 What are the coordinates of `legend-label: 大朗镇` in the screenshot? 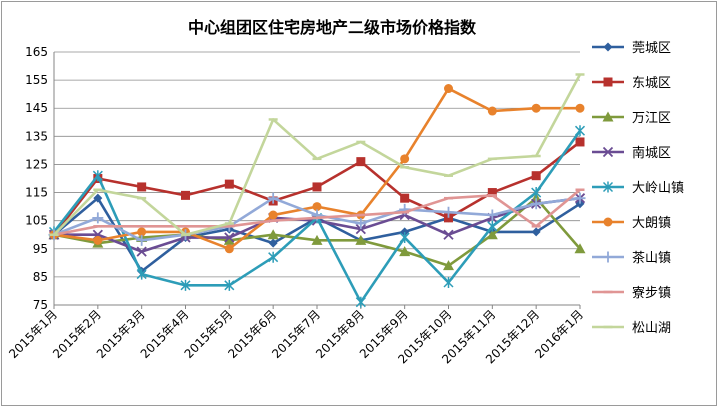 It's located at (651, 223).